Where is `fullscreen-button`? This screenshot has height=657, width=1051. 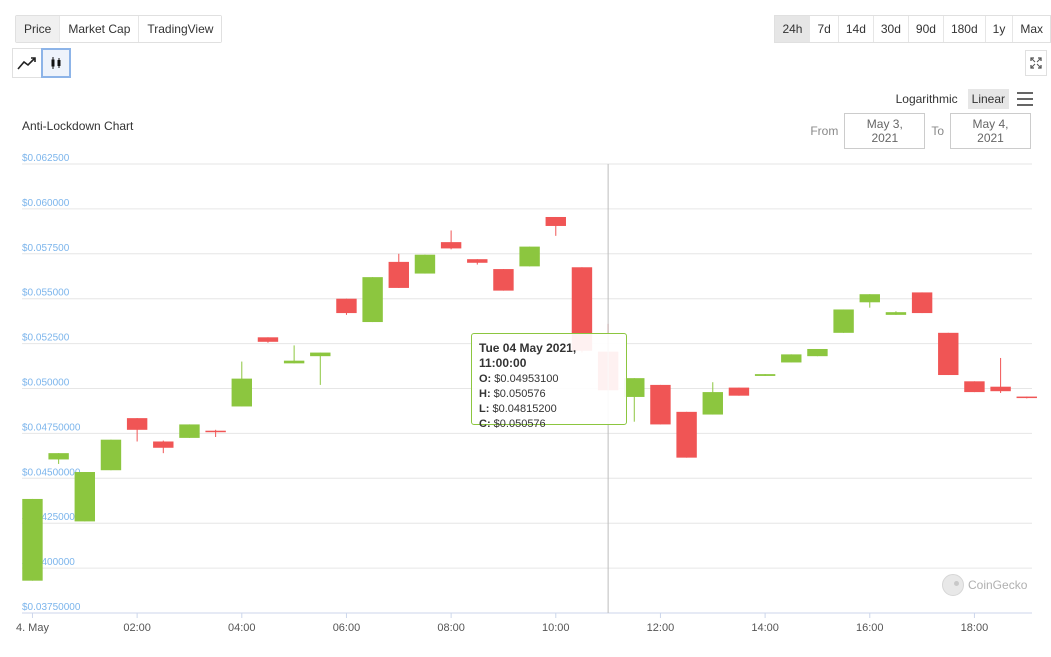
fullscreen-button is located at coordinates (1036, 63).